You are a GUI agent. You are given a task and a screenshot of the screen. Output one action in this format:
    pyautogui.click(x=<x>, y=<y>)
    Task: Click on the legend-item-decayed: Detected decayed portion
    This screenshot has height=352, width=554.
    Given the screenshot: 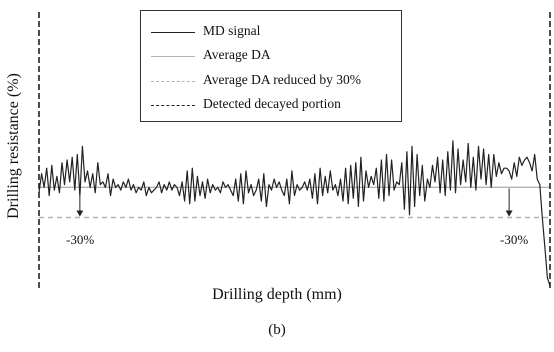 What is the action you would take?
    pyautogui.click(x=271, y=106)
    